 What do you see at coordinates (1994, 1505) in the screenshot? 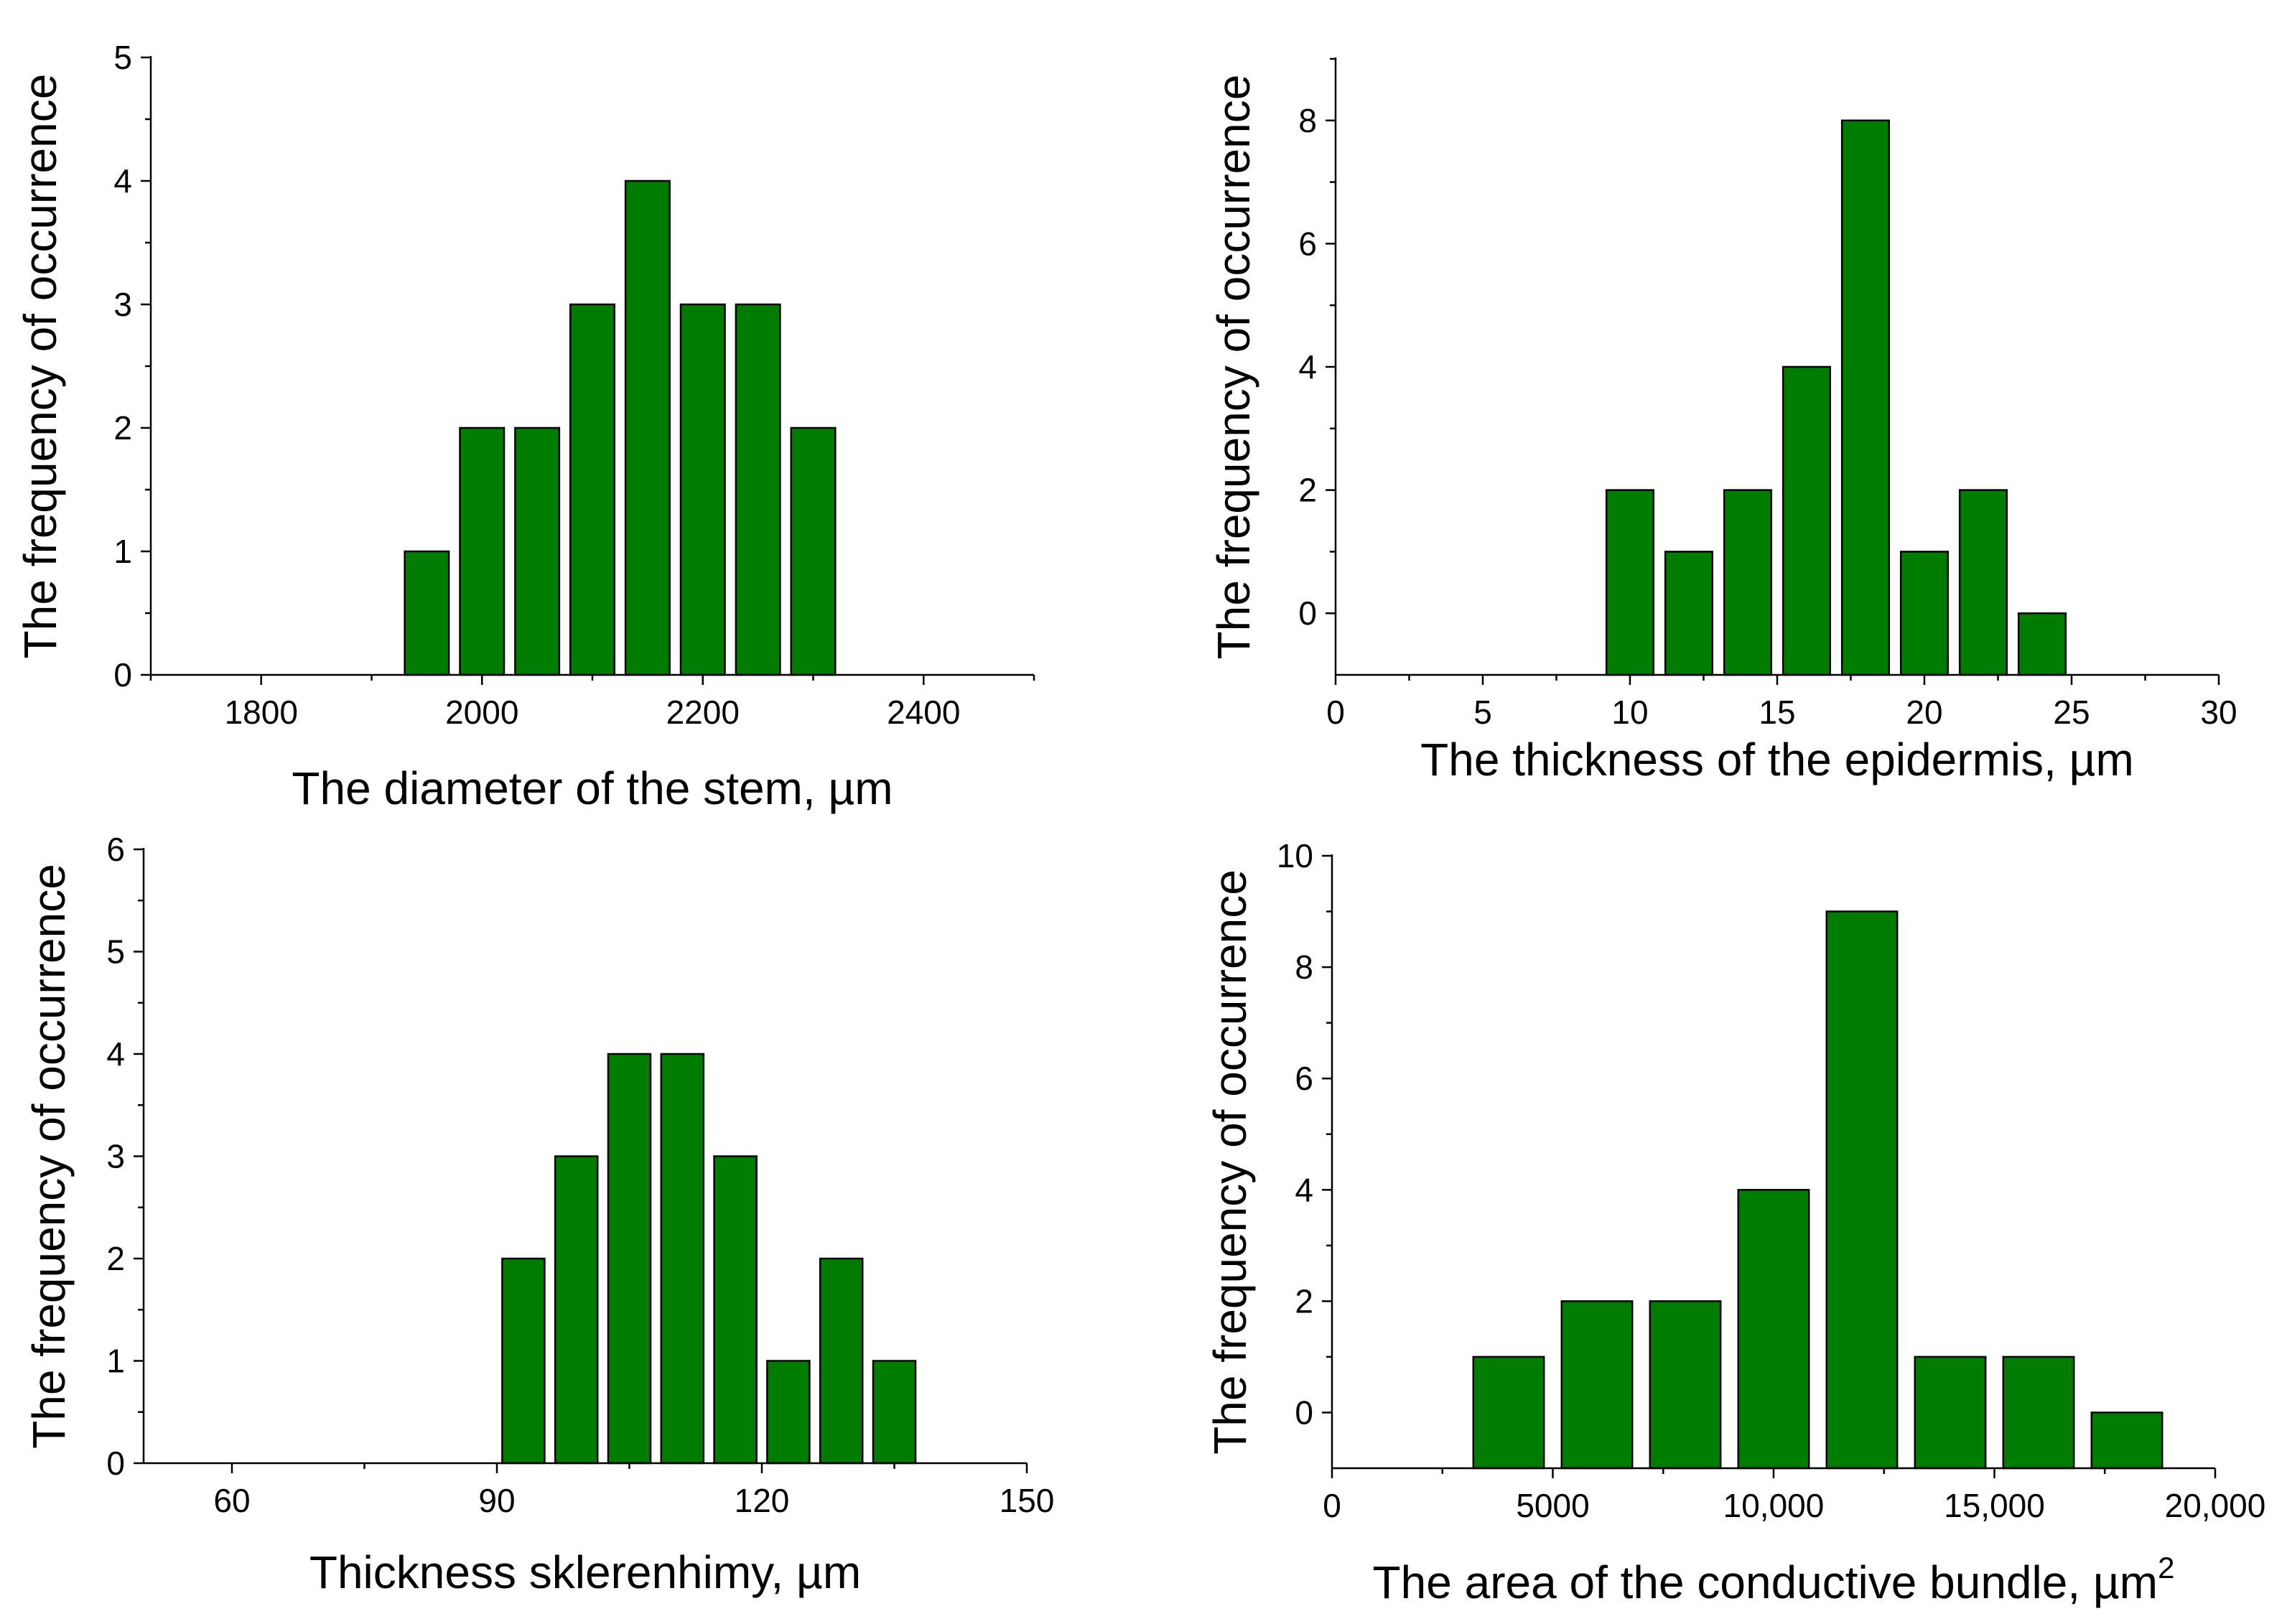
I see `x-tick-label: 15,000` at bounding box center [1994, 1505].